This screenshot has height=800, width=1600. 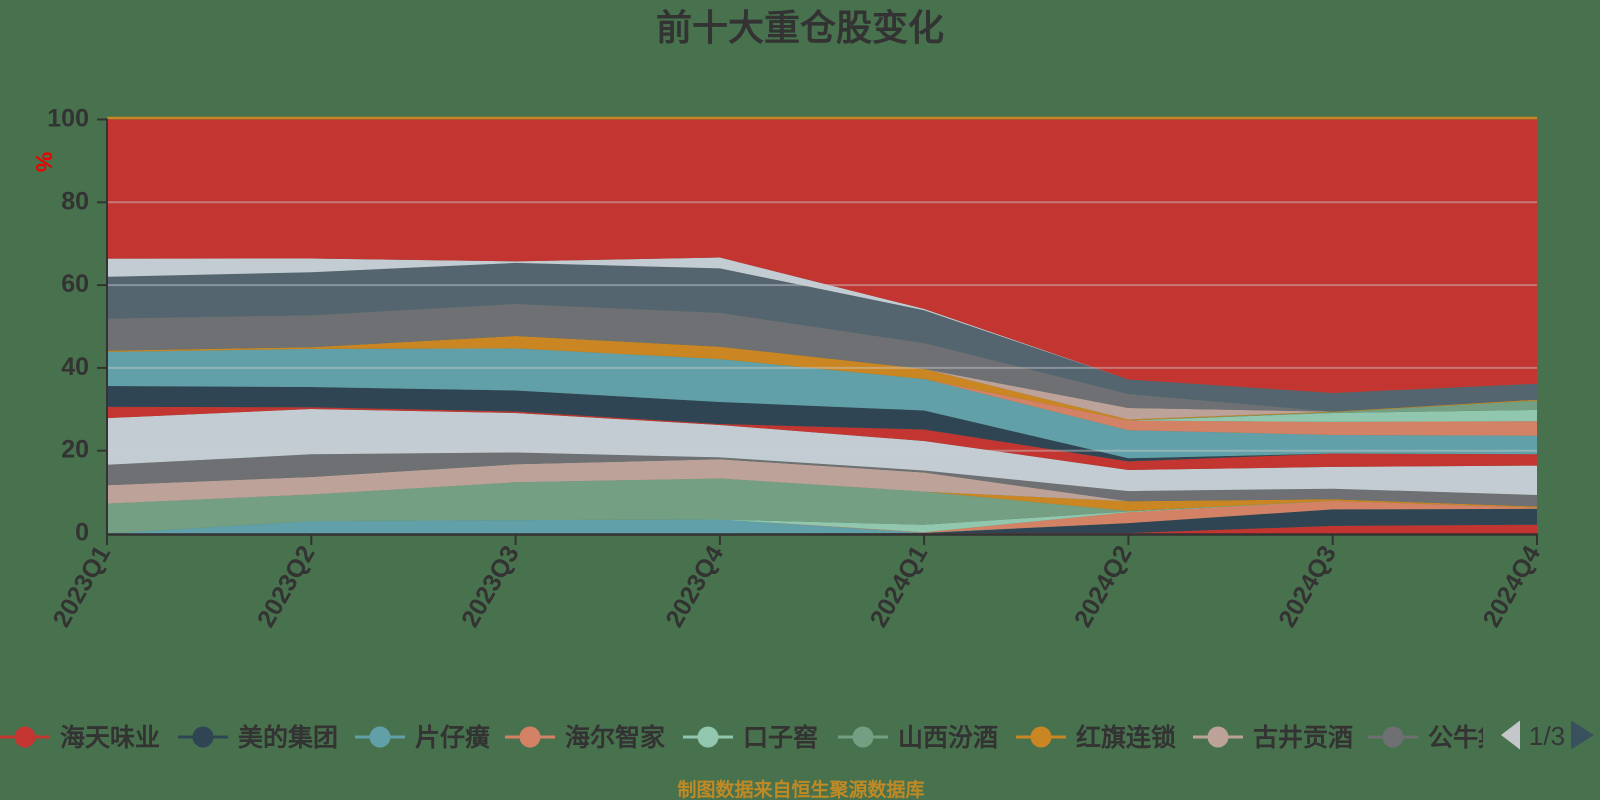 What do you see at coordinates (82, 533) in the screenshot?
I see `svg-text: 0` at bounding box center [82, 533].